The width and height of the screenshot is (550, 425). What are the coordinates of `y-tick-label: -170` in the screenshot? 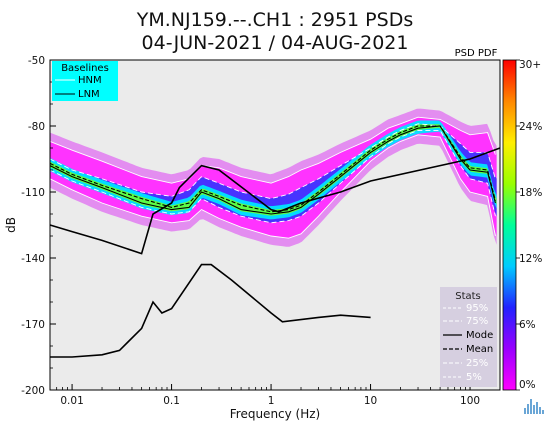 It's located at (33, 325).